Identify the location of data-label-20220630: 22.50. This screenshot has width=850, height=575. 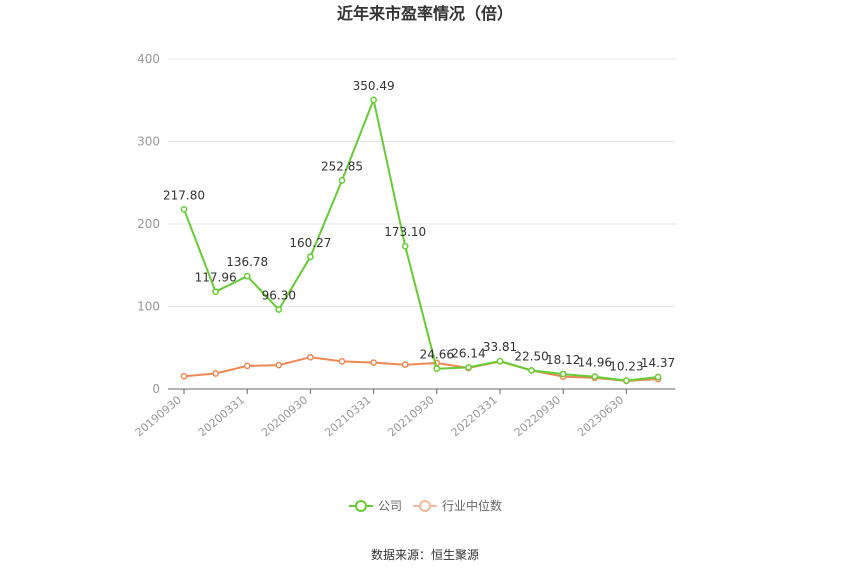
(531, 356).